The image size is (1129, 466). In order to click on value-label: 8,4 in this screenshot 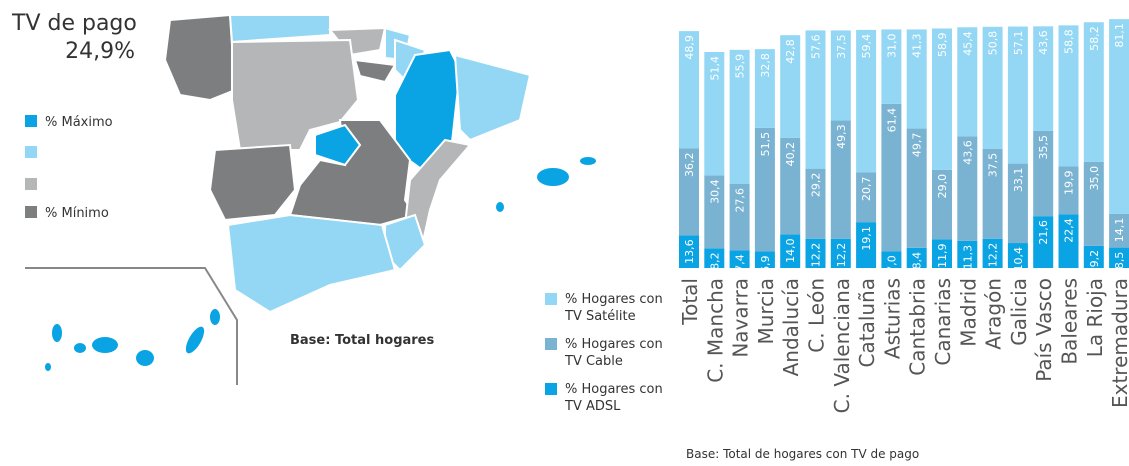, I will do `click(917, 261)`.